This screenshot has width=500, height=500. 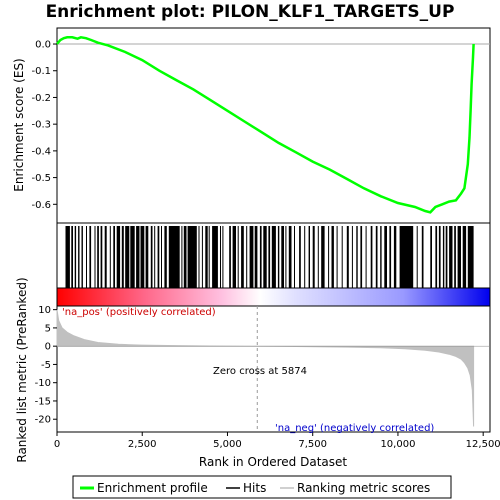 What do you see at coordinates (273, 462) in the screenshot?
I see `x-axis-label: Rank in Ordered Dataset` at bounding box center [273, 462].